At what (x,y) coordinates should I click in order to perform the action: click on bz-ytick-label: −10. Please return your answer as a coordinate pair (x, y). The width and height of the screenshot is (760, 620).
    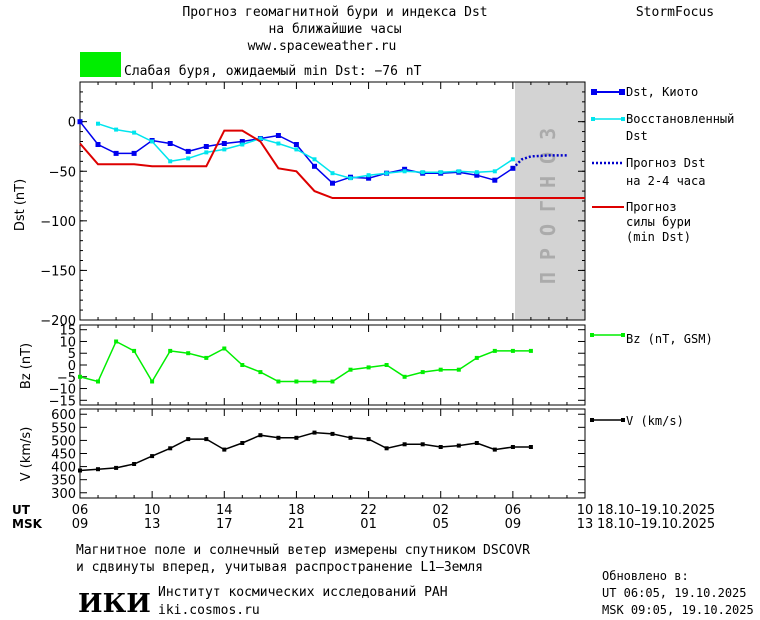
    Looking at the image, I should click on (62, 390).